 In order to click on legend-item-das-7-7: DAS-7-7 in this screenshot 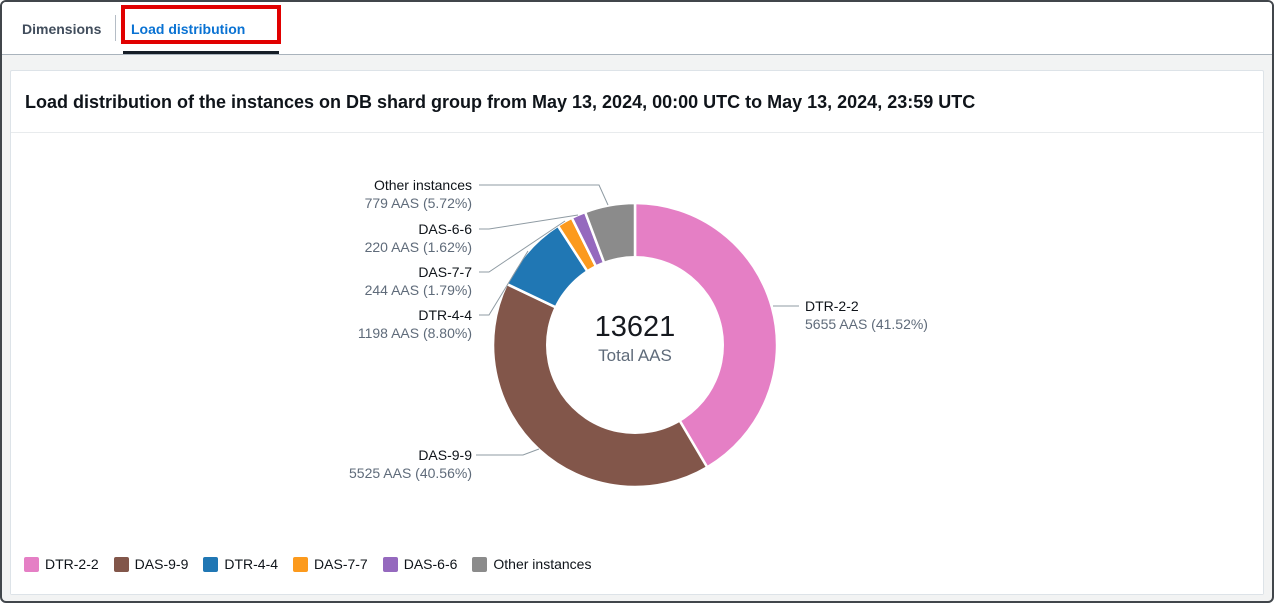, I will do `click(330, 564)`.